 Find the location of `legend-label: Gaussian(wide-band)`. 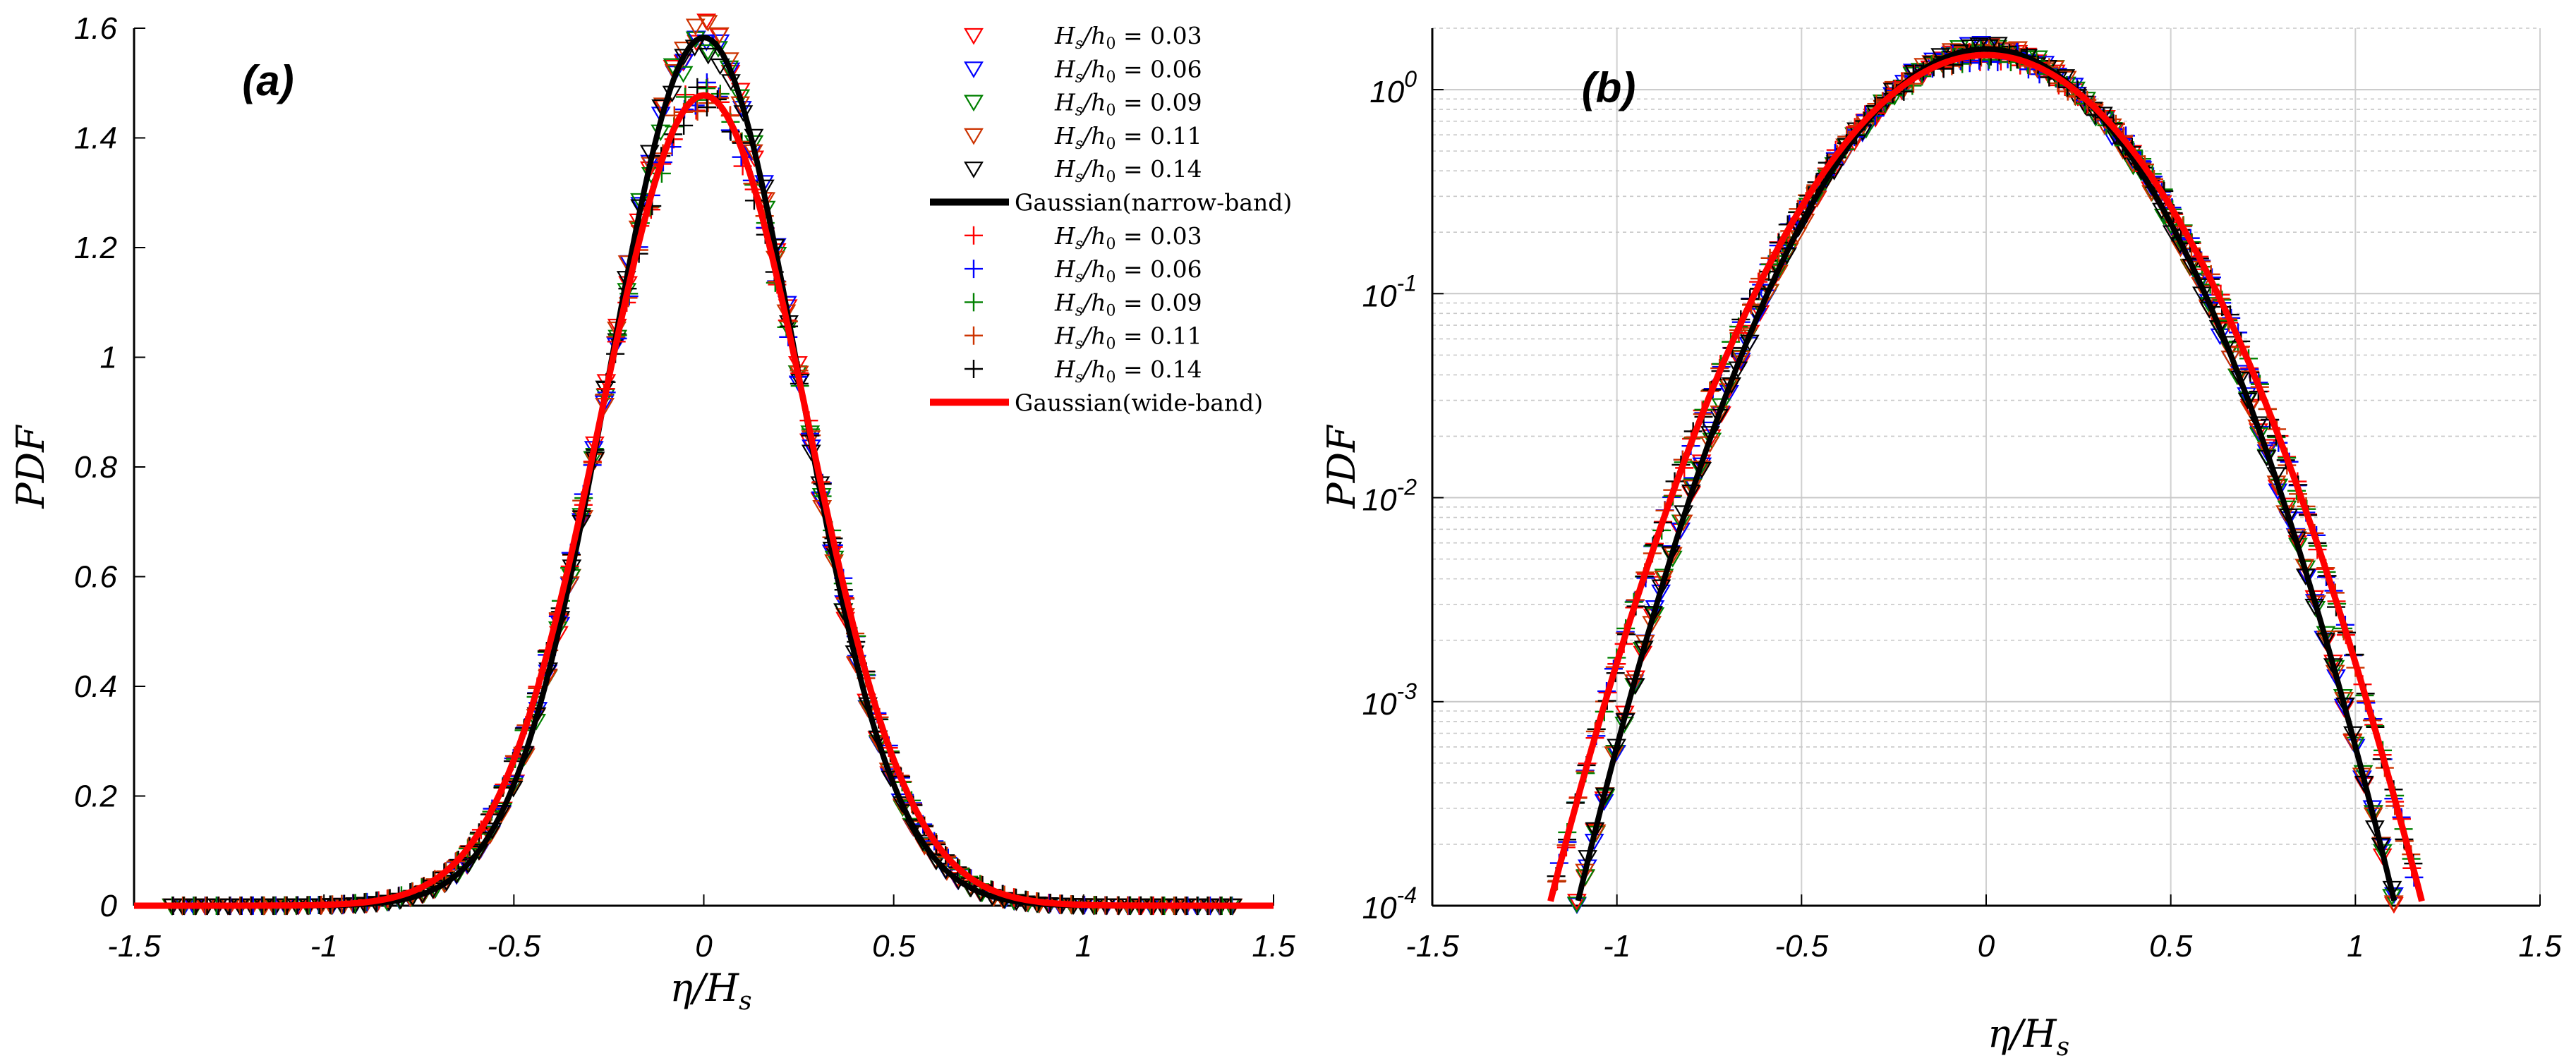

legend-label: Gaussian(wide-band) is located at coordinates (1139, 403).